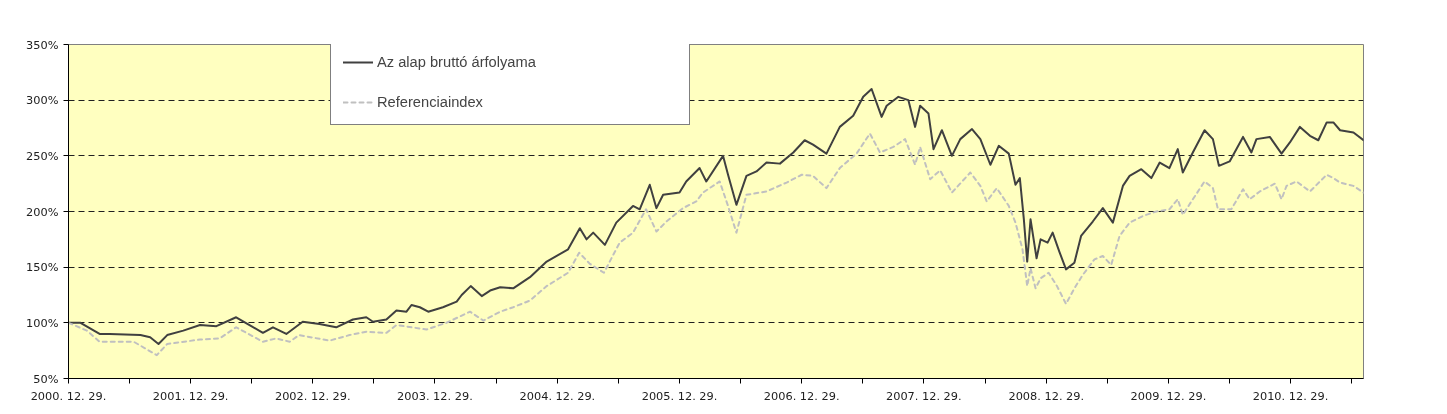  What do you see at coordinates (679, 395) in the screenshot?
I see `x-tick-label: 2005. 12. 29.` at bounding box center [679, 395].